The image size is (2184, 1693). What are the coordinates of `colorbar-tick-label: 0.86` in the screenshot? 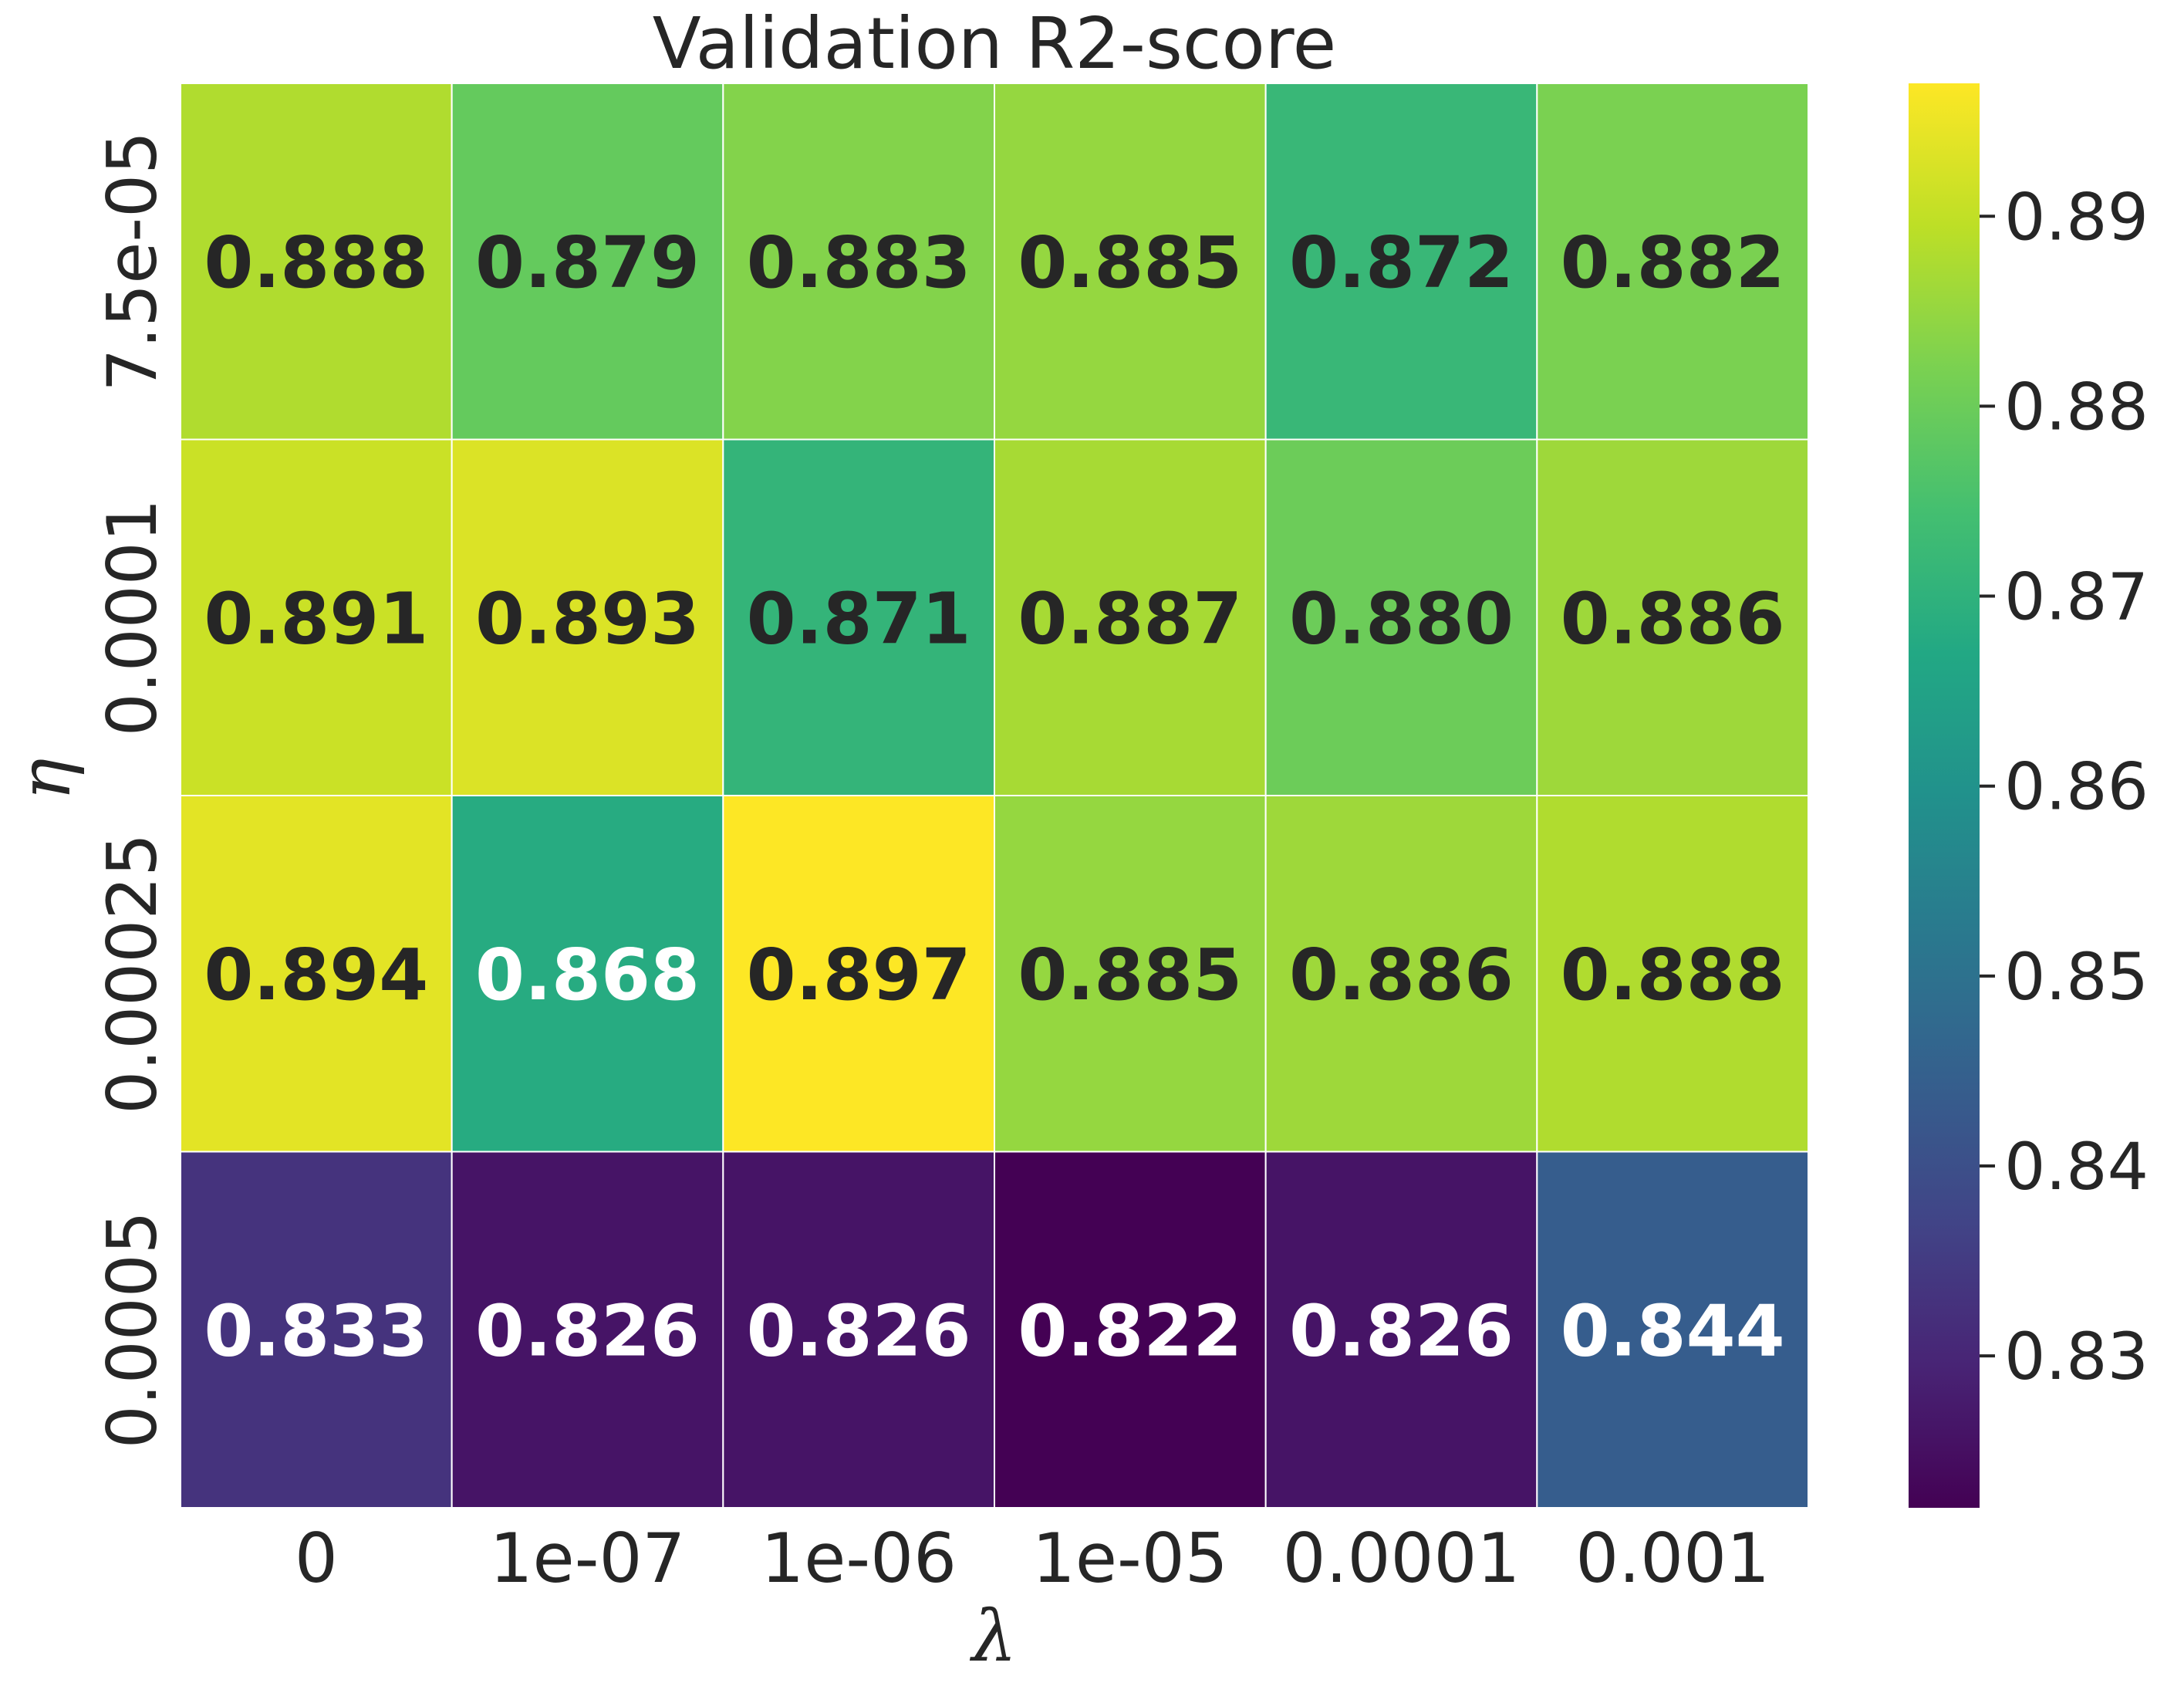 It's located at (2076, 787).